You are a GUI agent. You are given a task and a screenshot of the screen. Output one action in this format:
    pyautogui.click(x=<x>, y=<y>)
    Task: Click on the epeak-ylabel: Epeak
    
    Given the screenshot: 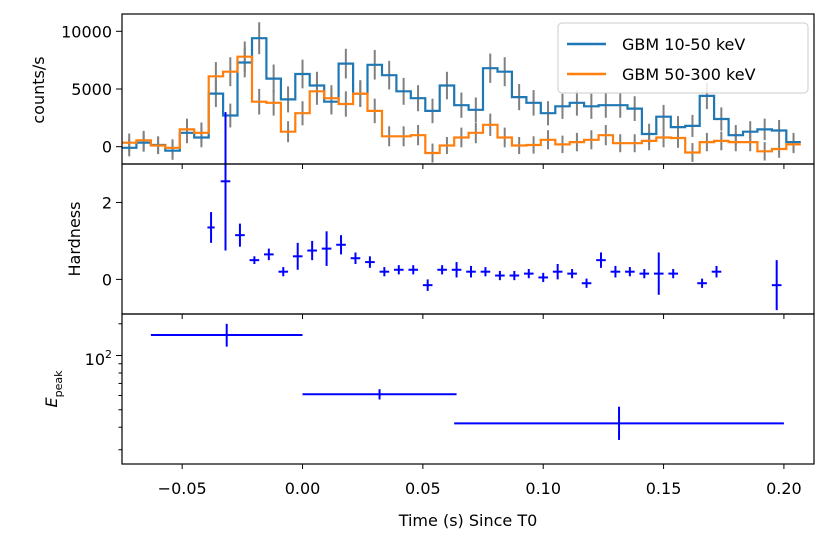 What is the action you would take?
    pyautogui.click(x=53, y=389)
    